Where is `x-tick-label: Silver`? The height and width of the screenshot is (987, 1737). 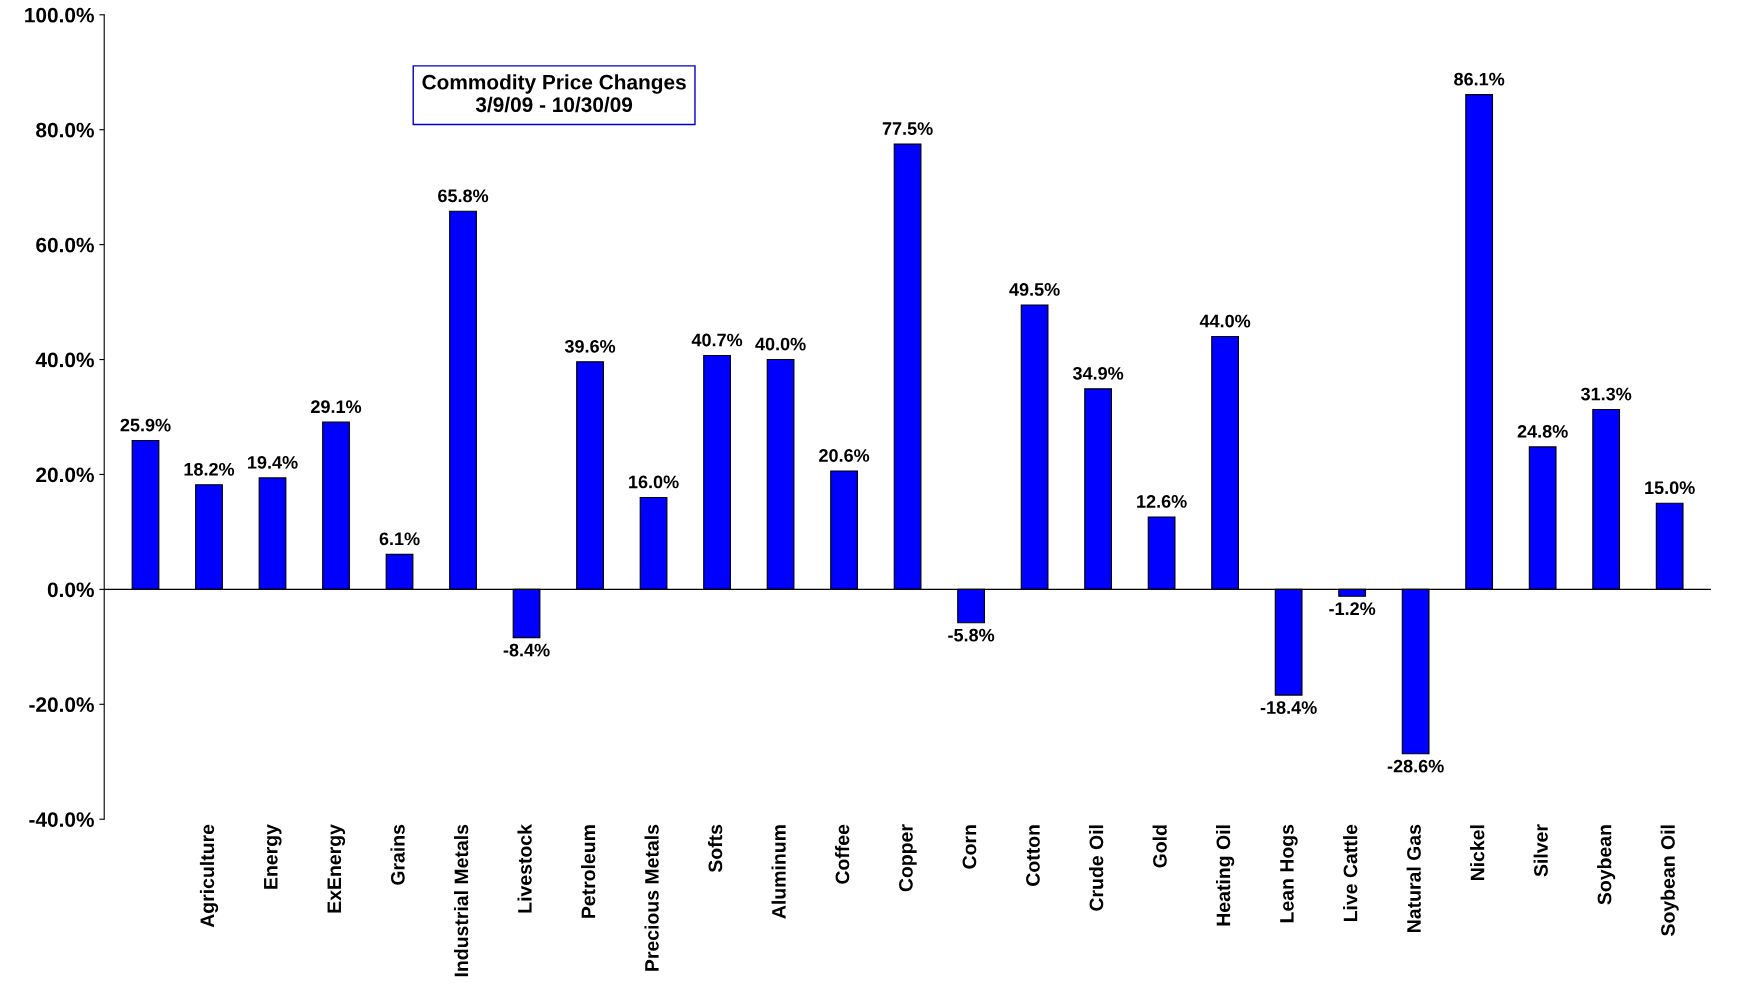
x-tick-label: Silver is located at coordinates (1540, 850).